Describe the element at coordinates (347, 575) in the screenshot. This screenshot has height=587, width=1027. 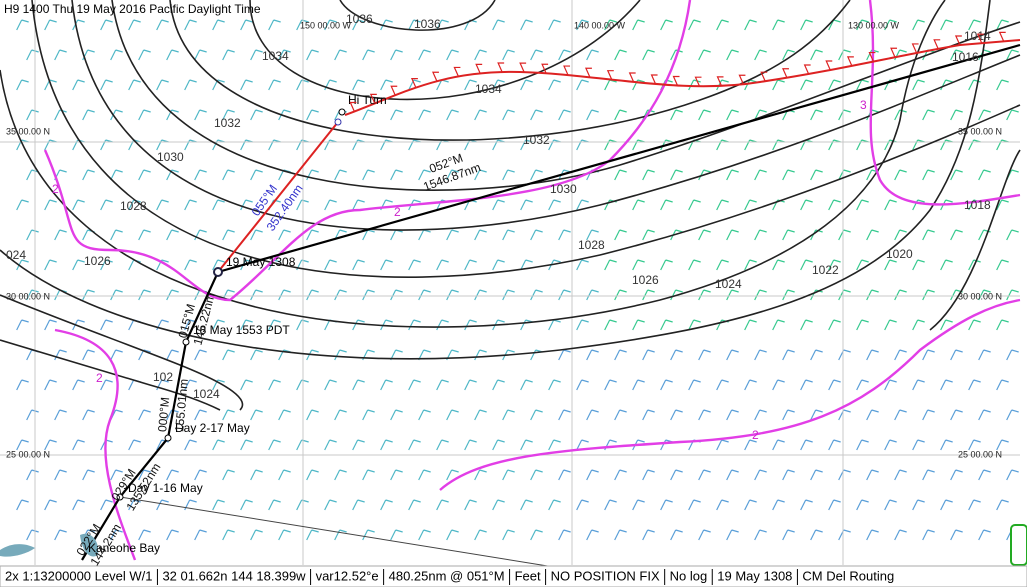
I see `status-field: var12.52°e` at that location.